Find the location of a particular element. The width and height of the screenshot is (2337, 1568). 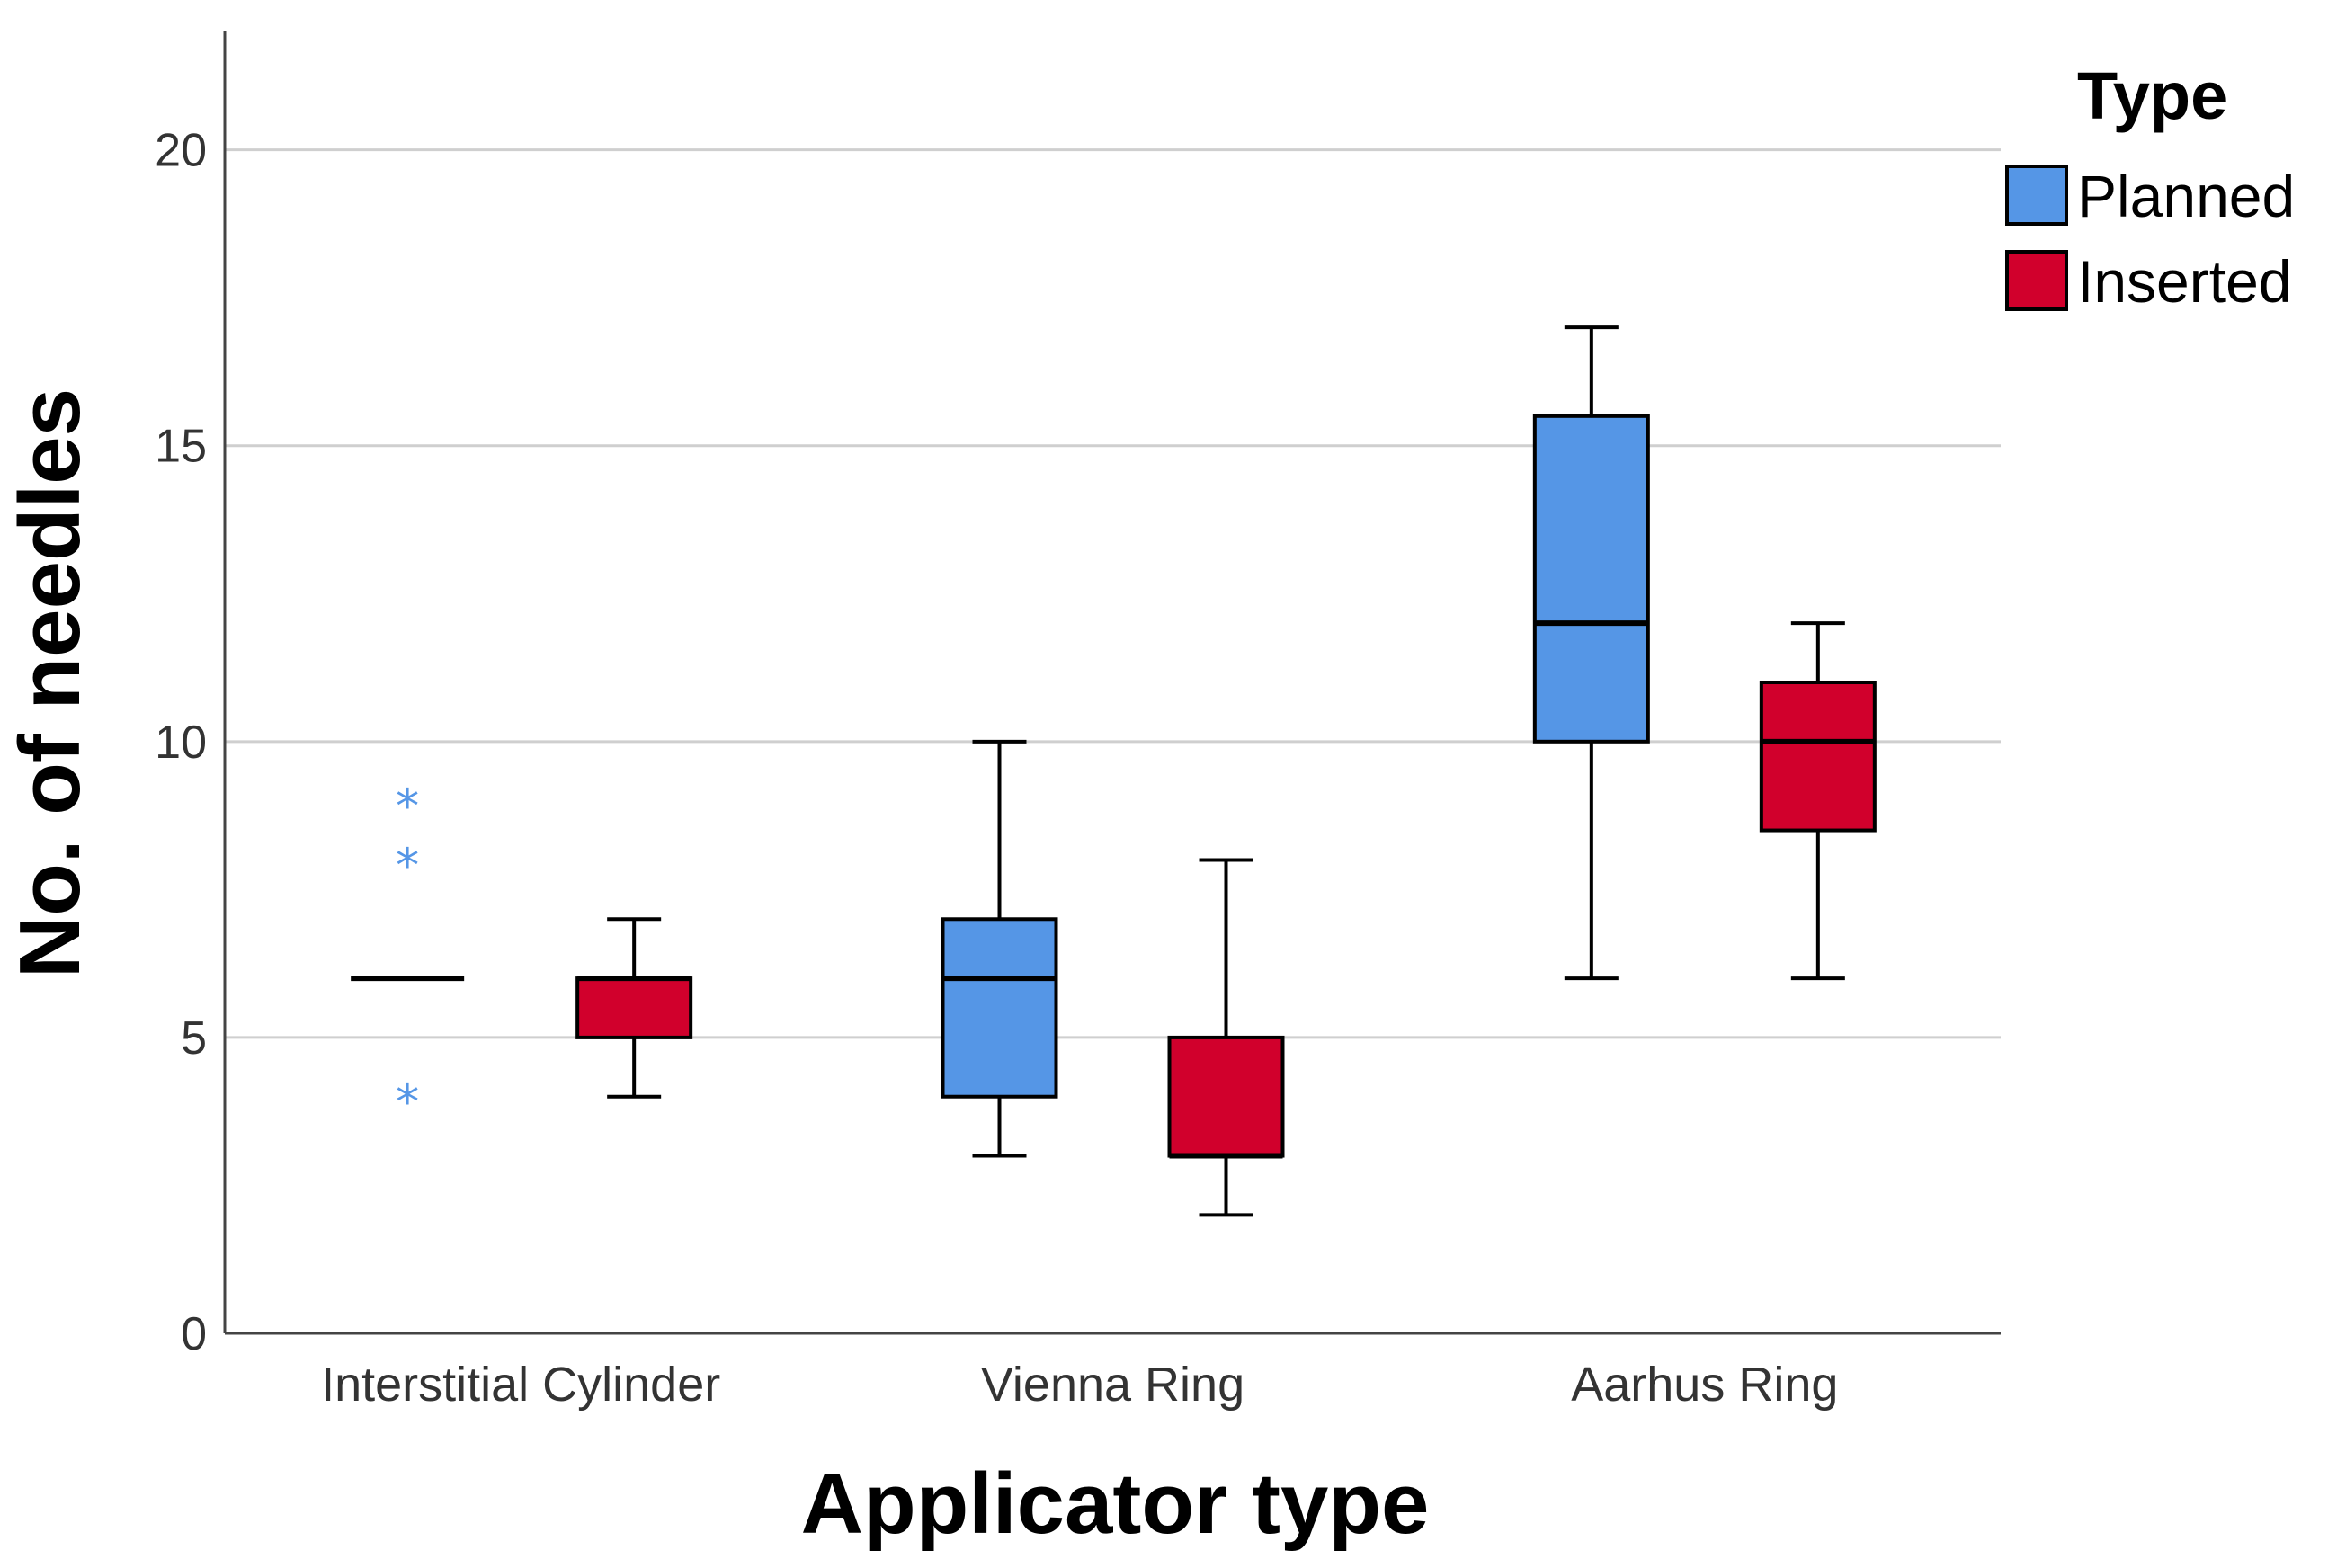

legend: Type Planned Inserted is located at coordinates (2150, 187).